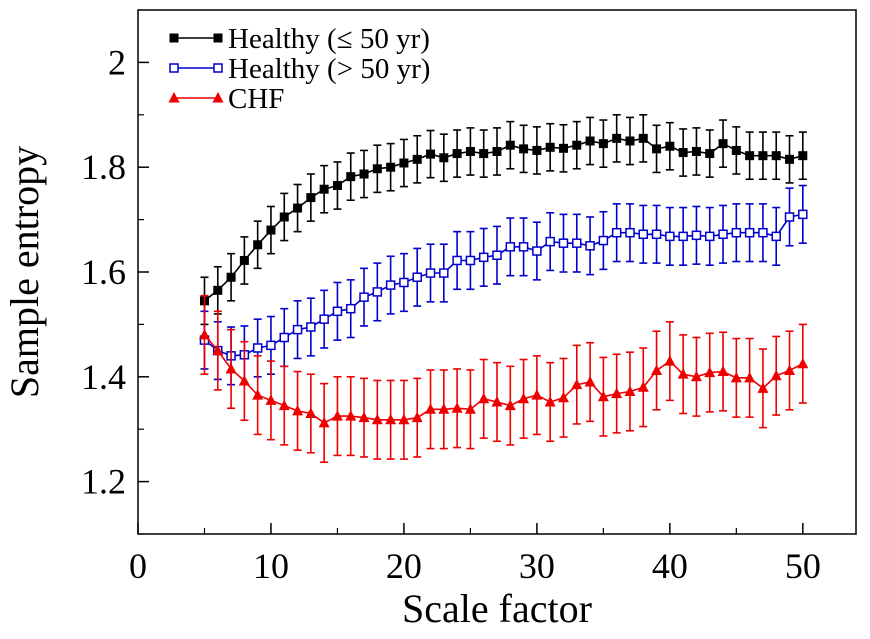 The width and height of the screenshot is (870, 639). I want to click on x-tick-label: 0, so click(138, 566).